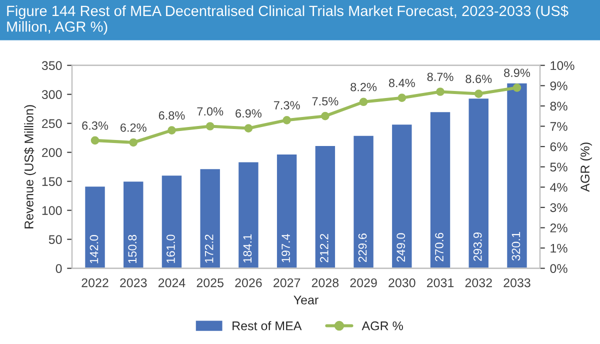  Describe the element at coordinates (363, 87) in the screenshot. I see `data-label: 8.2%` at that location.